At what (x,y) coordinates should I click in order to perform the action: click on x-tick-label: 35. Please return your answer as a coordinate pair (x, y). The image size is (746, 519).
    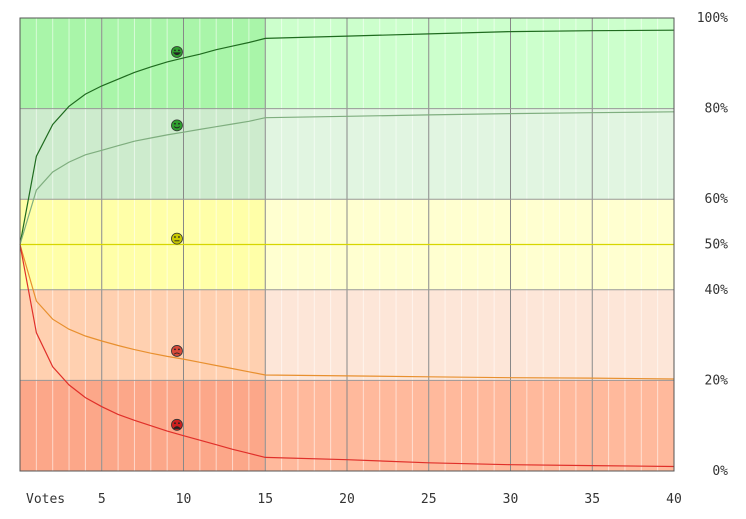
    Looking at the image, I should click on (592, 499).